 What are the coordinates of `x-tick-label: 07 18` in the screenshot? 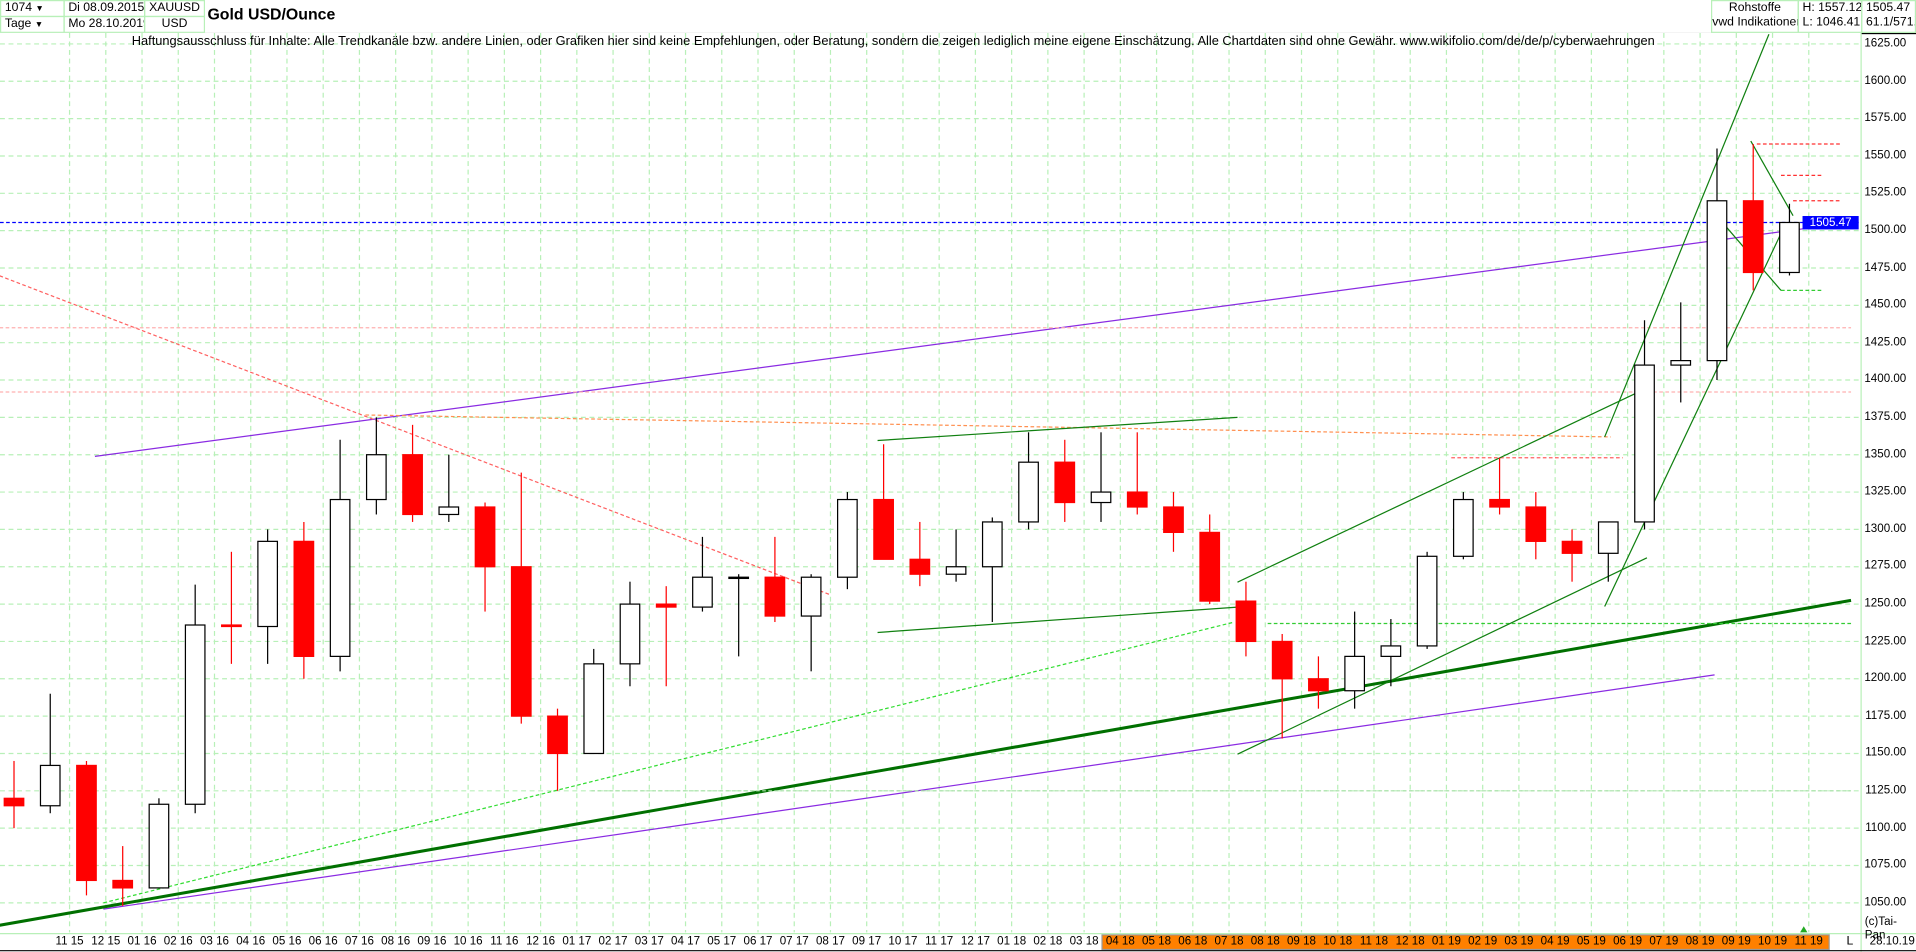 It's located at (1229, 941).